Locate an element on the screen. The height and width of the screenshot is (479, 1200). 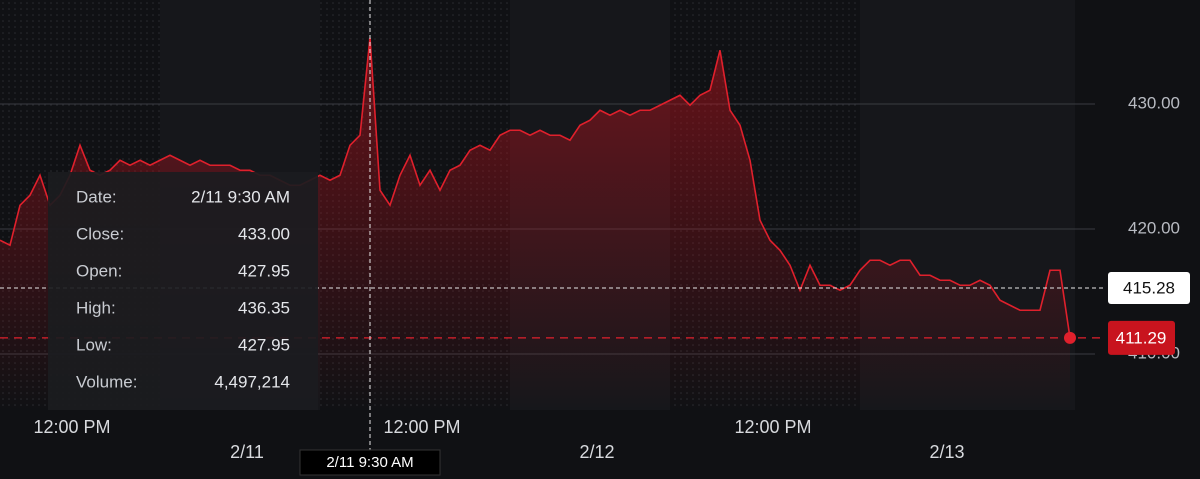
y-tick-label: 430.00 is located at coordinates (1154, 102).